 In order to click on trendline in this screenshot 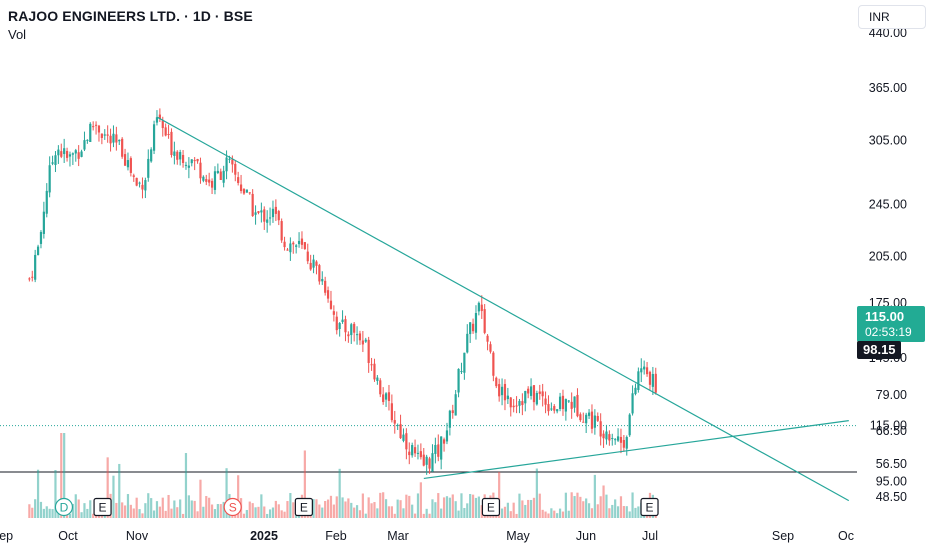, I will do `click(636, 450)`.